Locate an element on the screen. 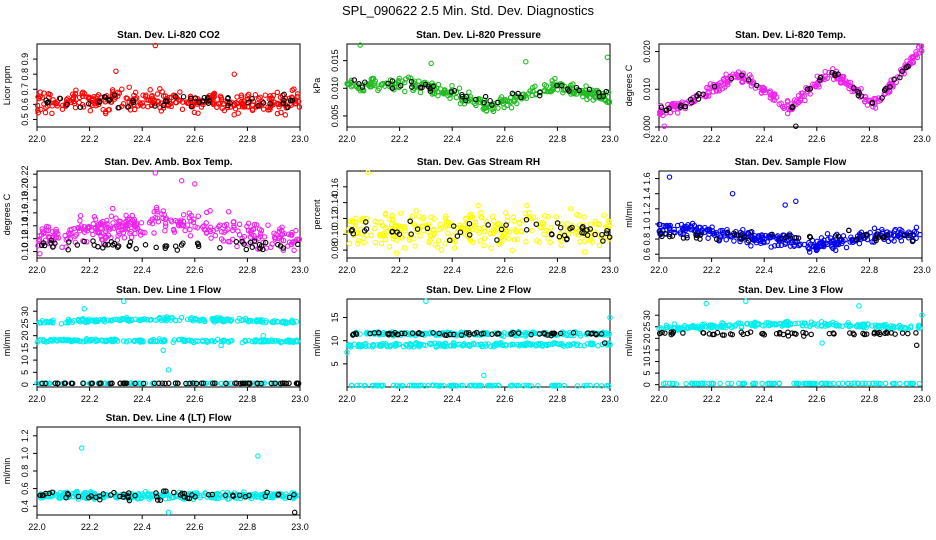 The height and width of the screenshot is (540, 936). series-cyan is located at coordinates (167, 342).